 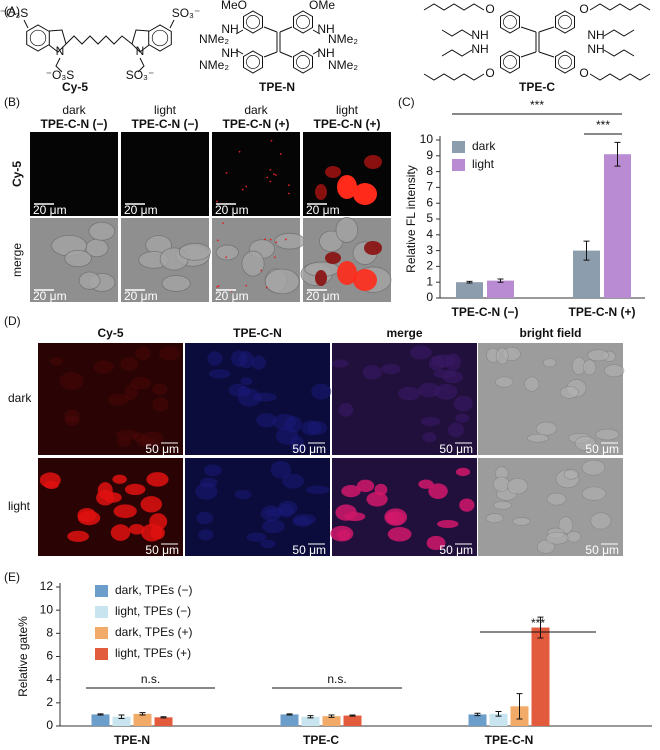 What do you see at coordinates (132, 740) in the screenshot?
I see `x-tick-label: TPE-N` at bounding box center [132, 740].